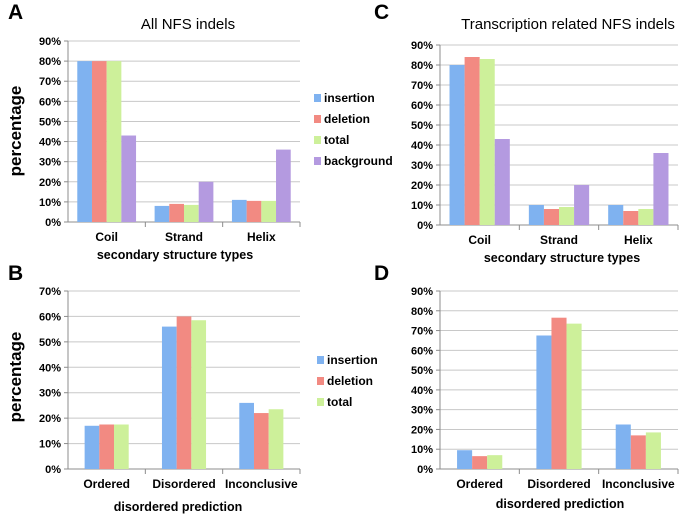  What do you see at coordinates (317, 161) in the screenshot?
I see `legend-swatch-background` at bounding box center [317, 161].